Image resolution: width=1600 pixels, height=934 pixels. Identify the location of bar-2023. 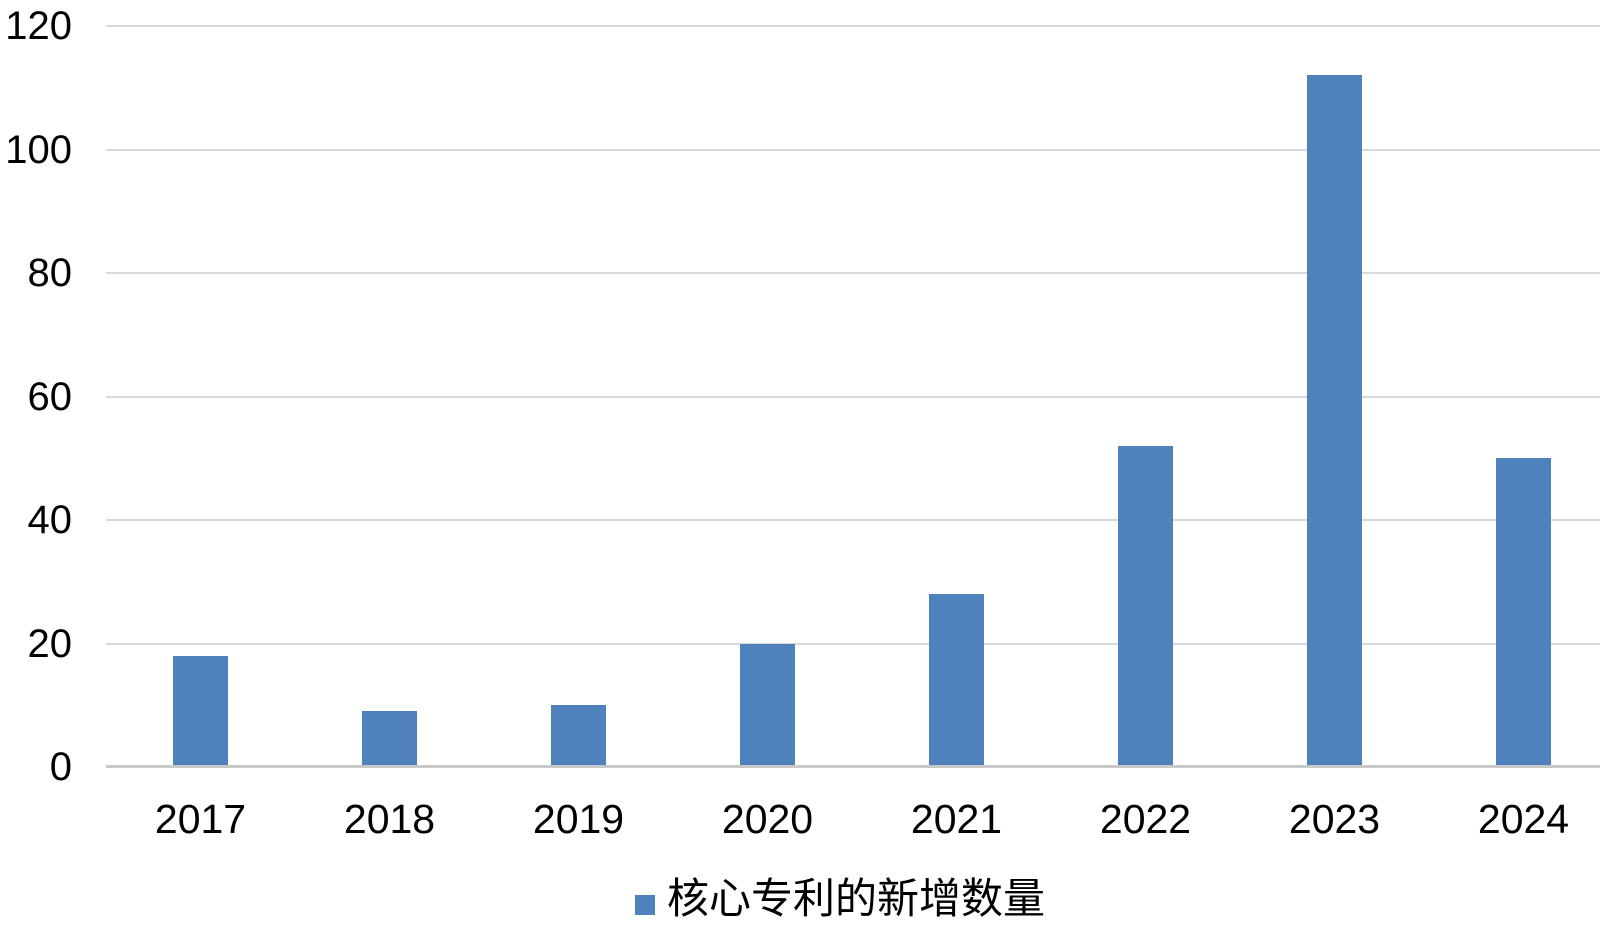
(1334, 421).